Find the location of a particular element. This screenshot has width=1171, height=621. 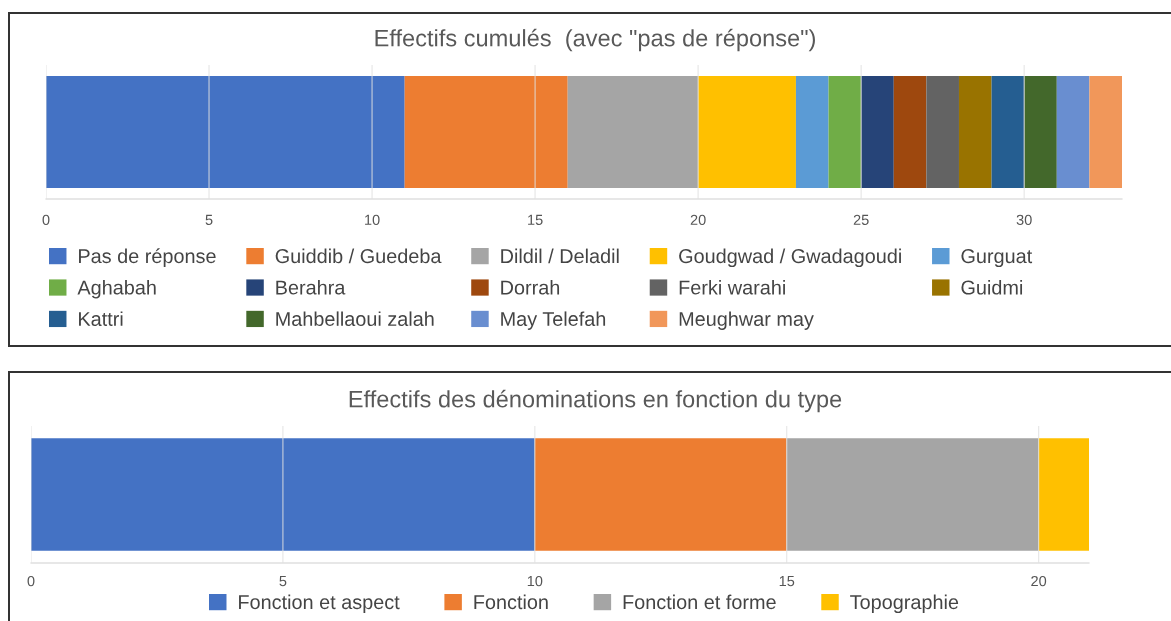

legend-label: Gurguat is located at coordinates (997, 258).